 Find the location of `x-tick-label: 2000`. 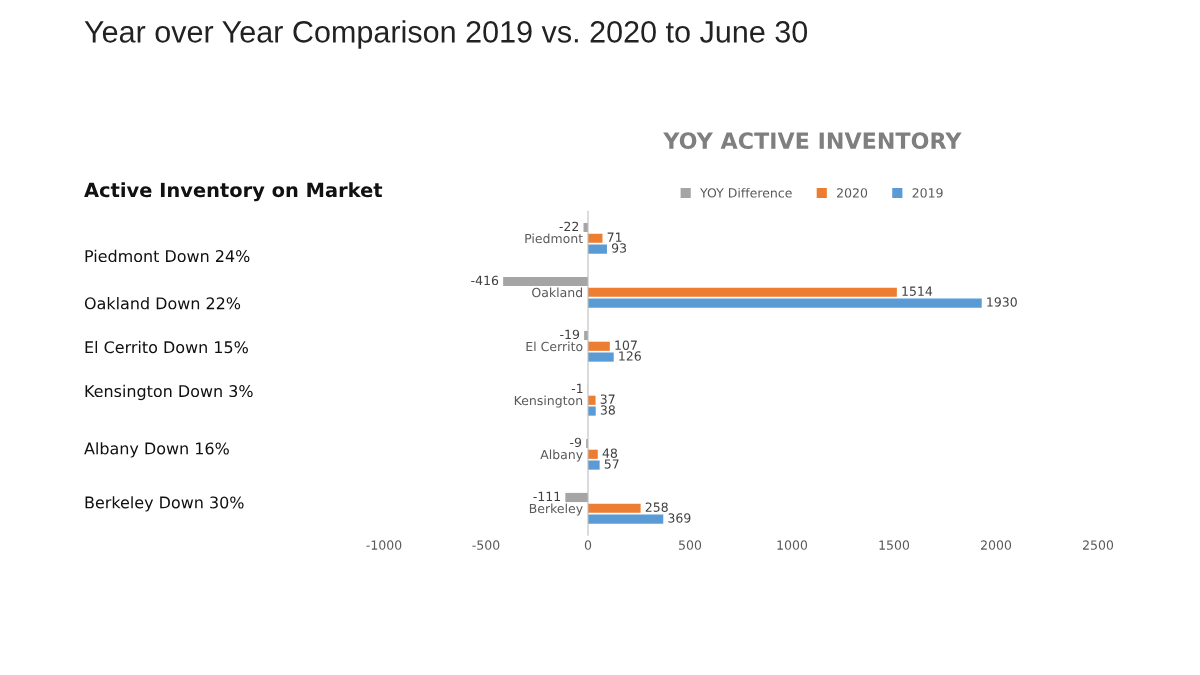

x-tick-label: 2000 is located at coordinates (996, 545).